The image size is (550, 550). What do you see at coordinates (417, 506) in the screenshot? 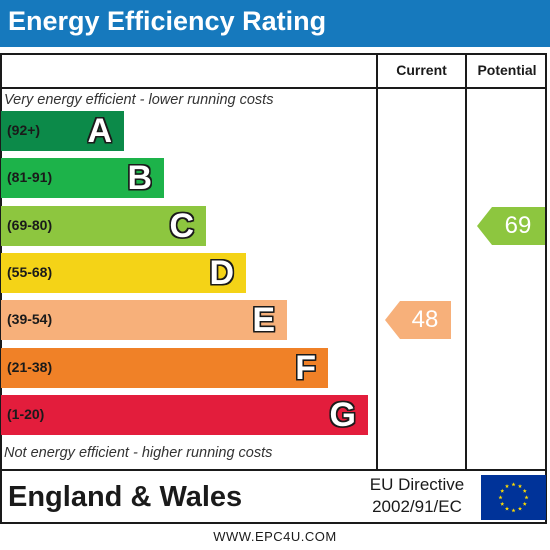
I see `directive-line2: 2002/91/EC` at bounding box center [417, 506].